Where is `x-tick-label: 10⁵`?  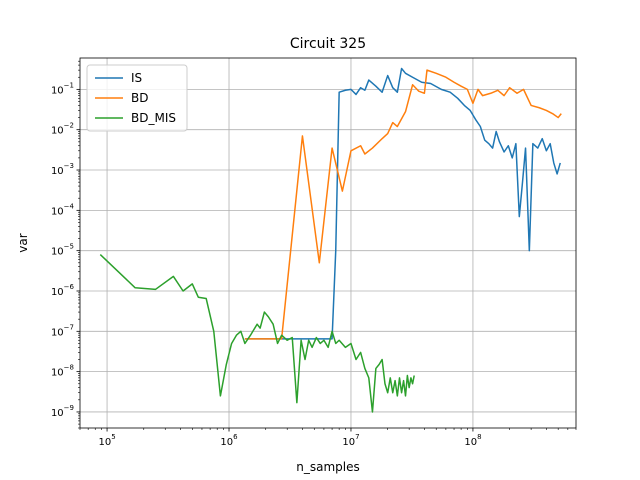 x-tick-label: 10⁵ is located at coordinates (106, 440).